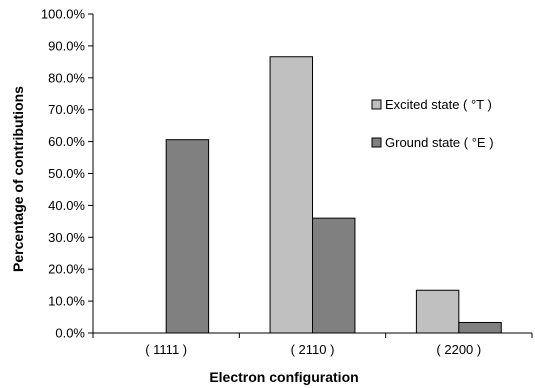 The height and width of the screenshot is (388, 535). Describe the element at coordinates (458, 349) in the screenshot. I see `x-tick-label: ( 2200 )` at that location.